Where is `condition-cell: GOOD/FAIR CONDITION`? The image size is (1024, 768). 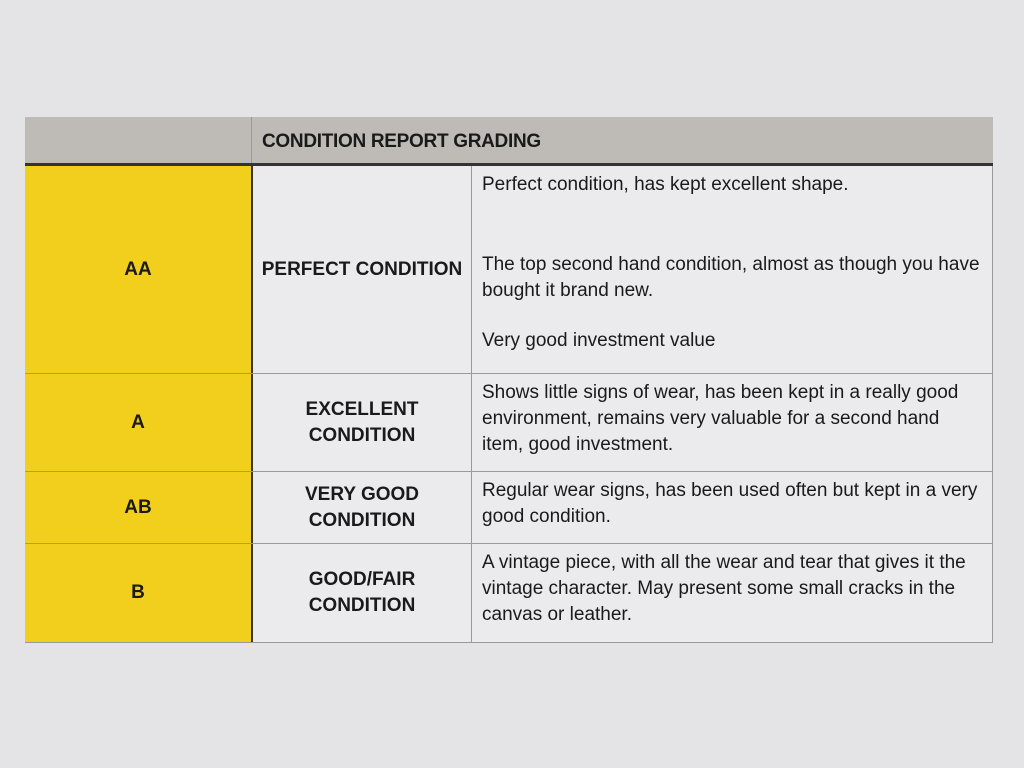 condition-cell: GOOD/FAIR CONDITION is located at coordinates (362, 593).